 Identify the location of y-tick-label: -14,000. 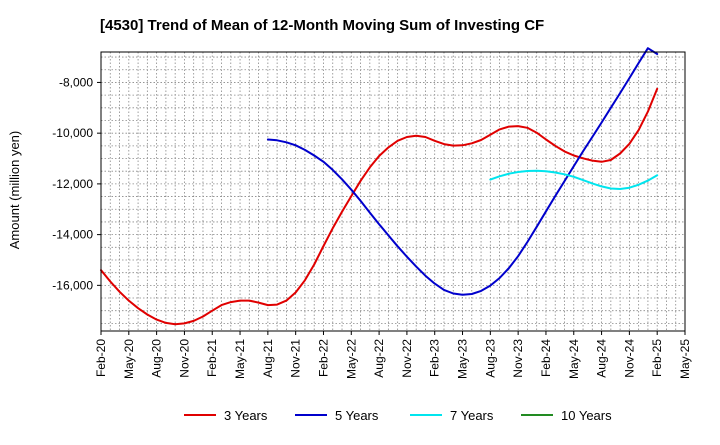
(72, 235).